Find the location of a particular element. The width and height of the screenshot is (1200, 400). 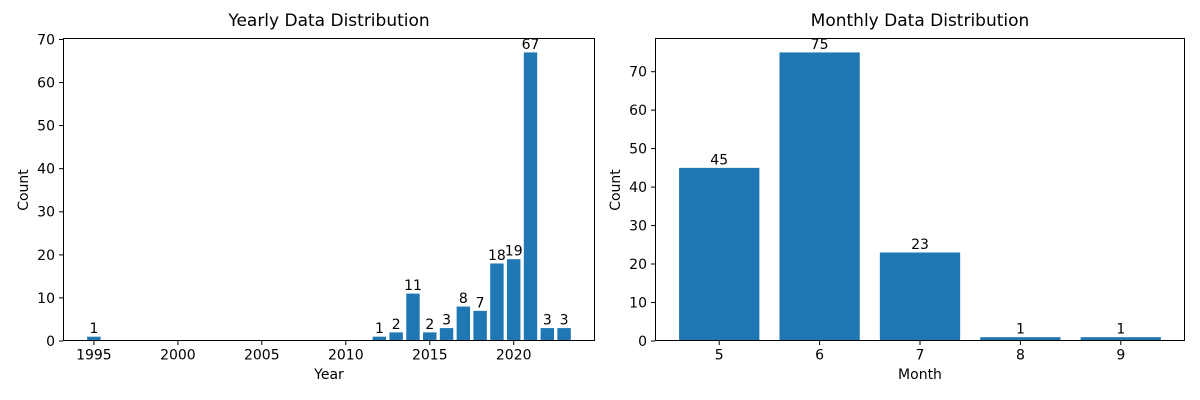

bar-value-label: 18 is located at coordinates (497, 256).